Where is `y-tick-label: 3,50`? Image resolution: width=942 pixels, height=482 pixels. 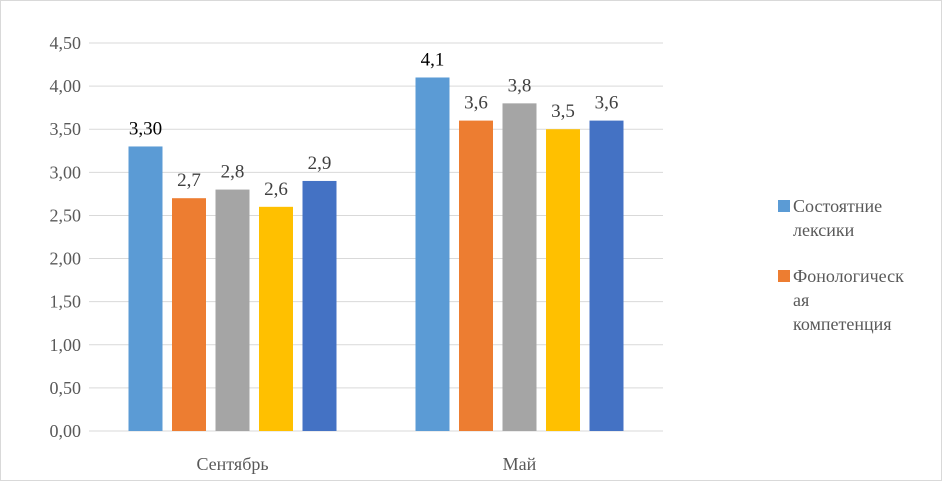
y-tick-label: 3,50 is located at coordinates (66, 129).